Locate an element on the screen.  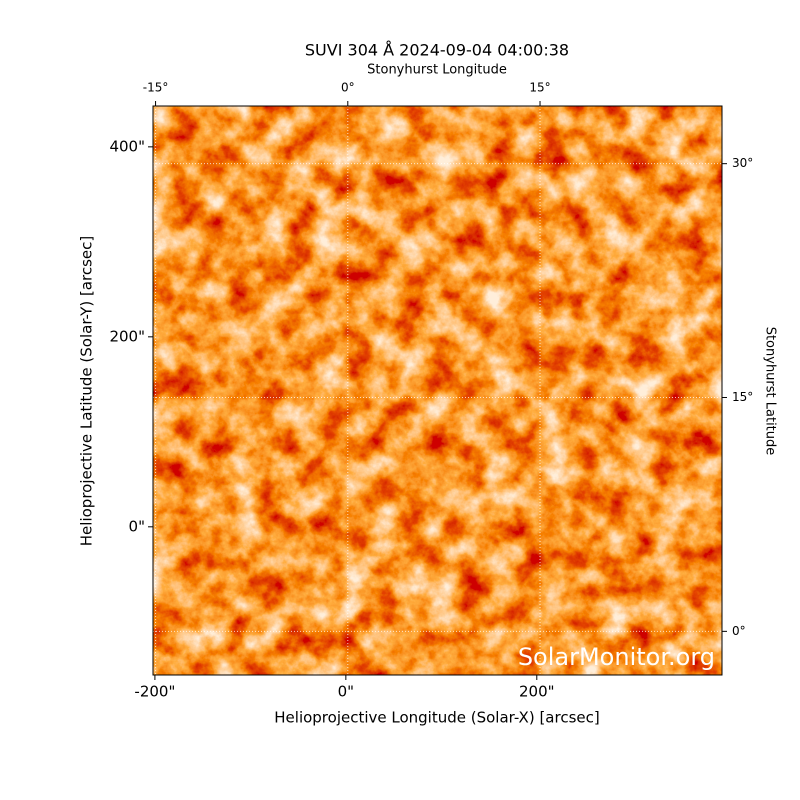
right-axis-label: Stonyhurst Latitude is located at coordinates (770, 391).